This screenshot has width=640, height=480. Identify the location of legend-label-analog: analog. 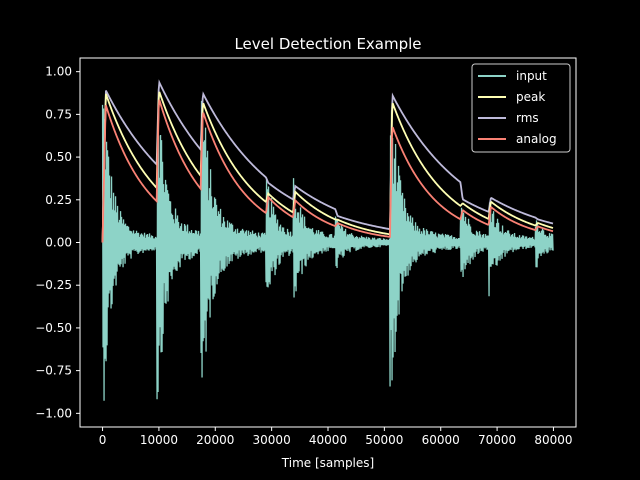
(536, 139).